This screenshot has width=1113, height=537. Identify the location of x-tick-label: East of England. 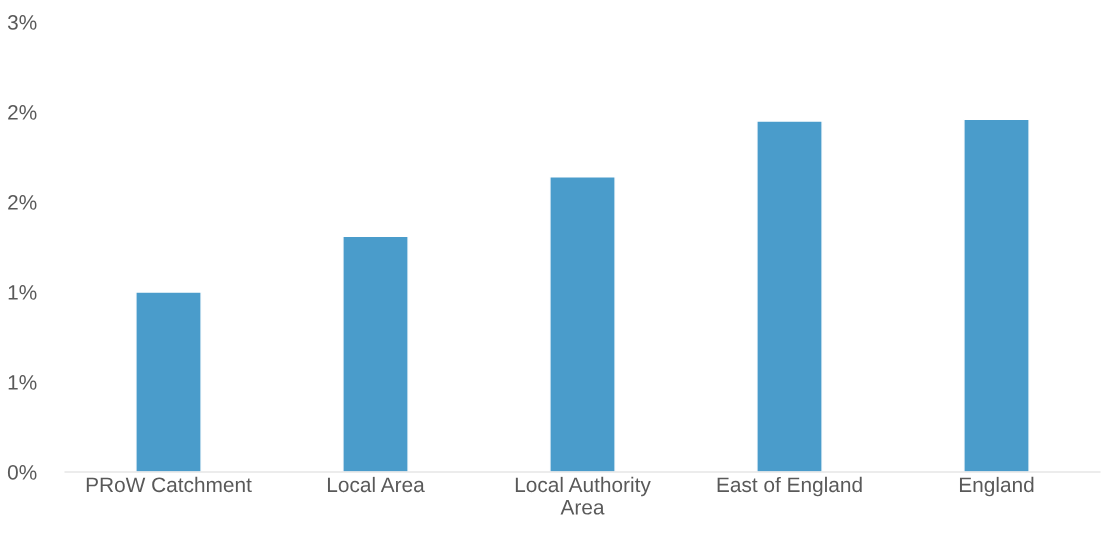
(789, 486).